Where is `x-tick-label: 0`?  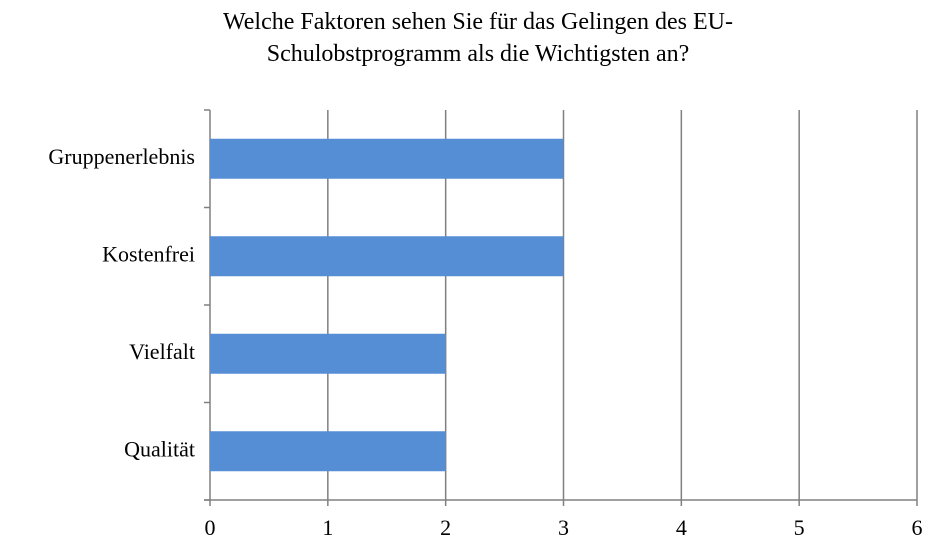 x-tick-label: 0 is located at coordinates (210, 527).